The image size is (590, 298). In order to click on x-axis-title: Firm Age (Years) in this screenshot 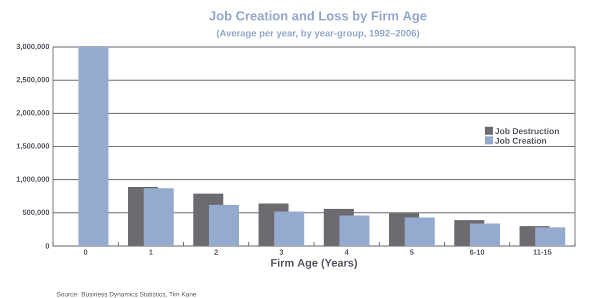, I will do `click(314, 263)`.